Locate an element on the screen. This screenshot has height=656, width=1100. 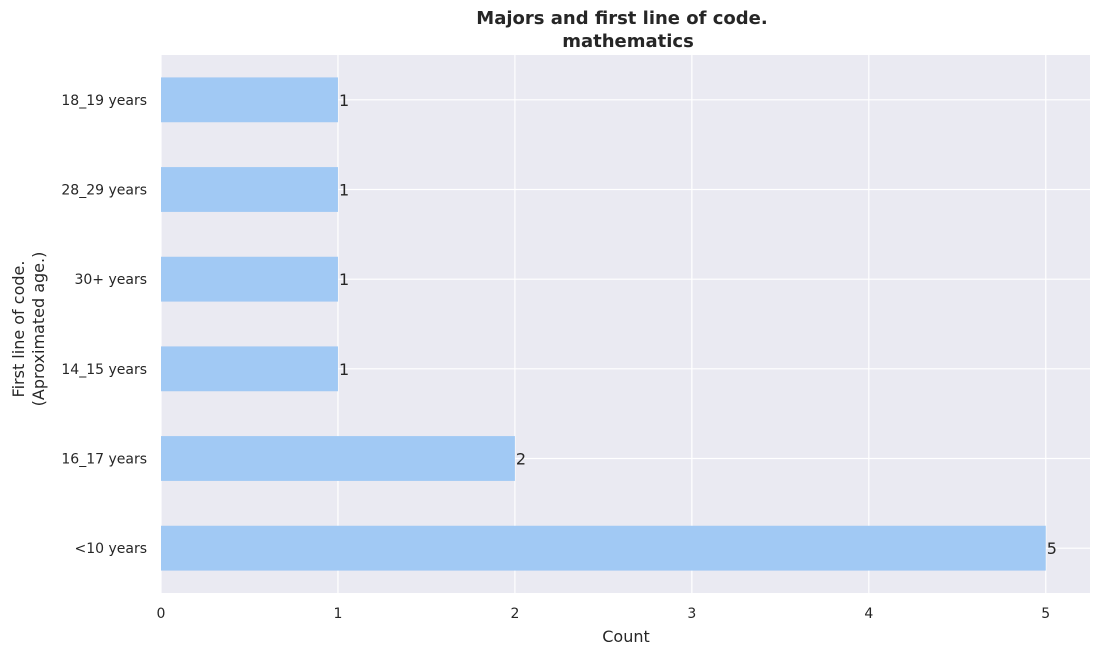
chart-title: Majors and first line of code. is located at coordinates (621, 18).